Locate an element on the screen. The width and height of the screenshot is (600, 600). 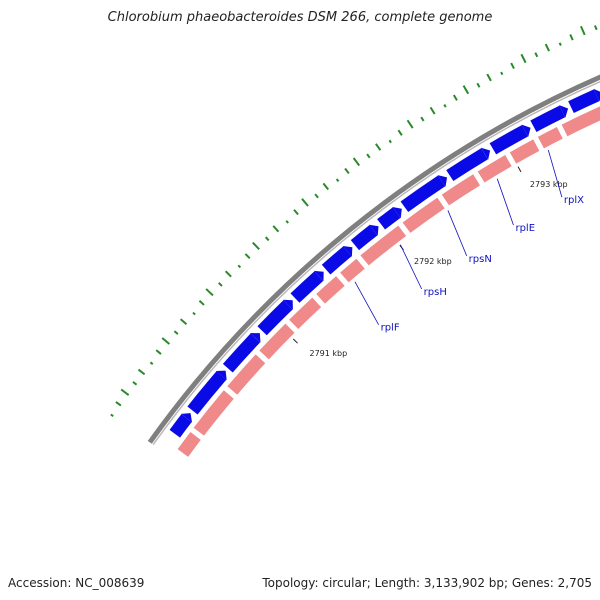
gene-label: rpsH is located at coordinates (435, 292).